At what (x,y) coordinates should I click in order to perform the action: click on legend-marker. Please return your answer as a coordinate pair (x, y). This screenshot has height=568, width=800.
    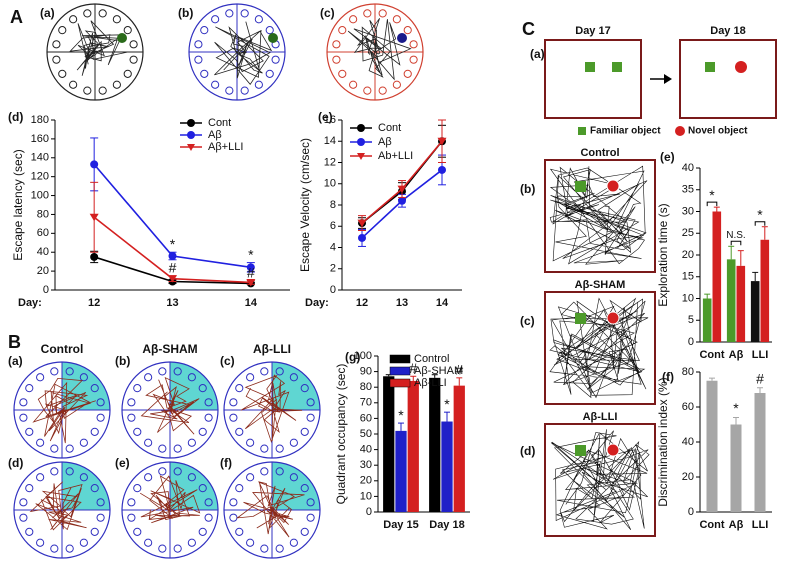
    Looking at the image, I should click on (361, 128).